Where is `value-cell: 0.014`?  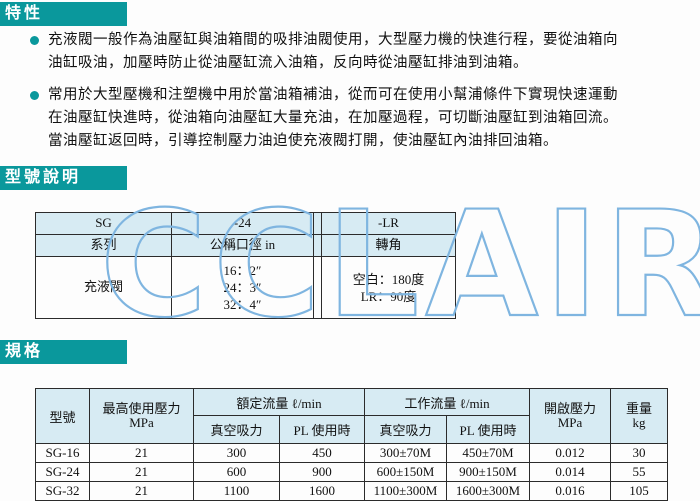 value-cell: 0.014 is located at coordinates (570, 472).